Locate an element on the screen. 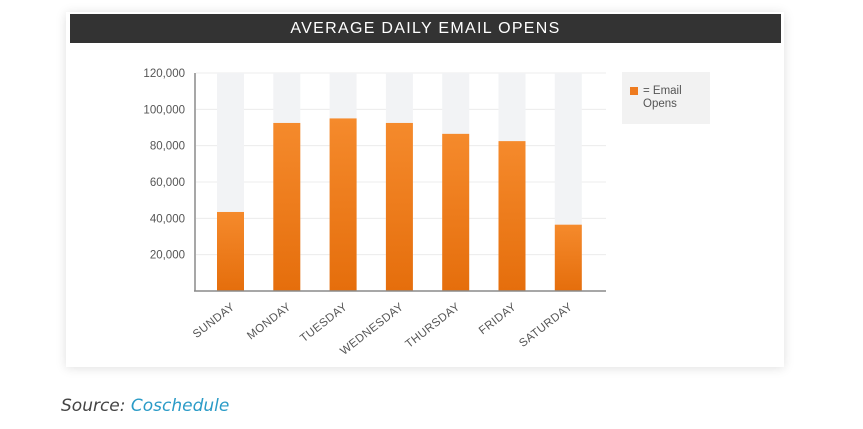 This screenshot has width=863, height=429. y-tick-label: 100,000 is located at coordinates (164, 110).